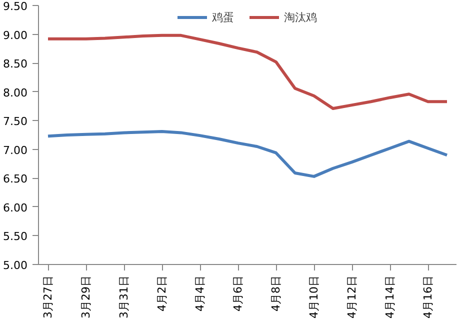 The width and height of the screenshot is (468, 321). Describe the element at coordinates (15, 150) in the screenshot. I see `y-tick-label: 7.00` at that location.